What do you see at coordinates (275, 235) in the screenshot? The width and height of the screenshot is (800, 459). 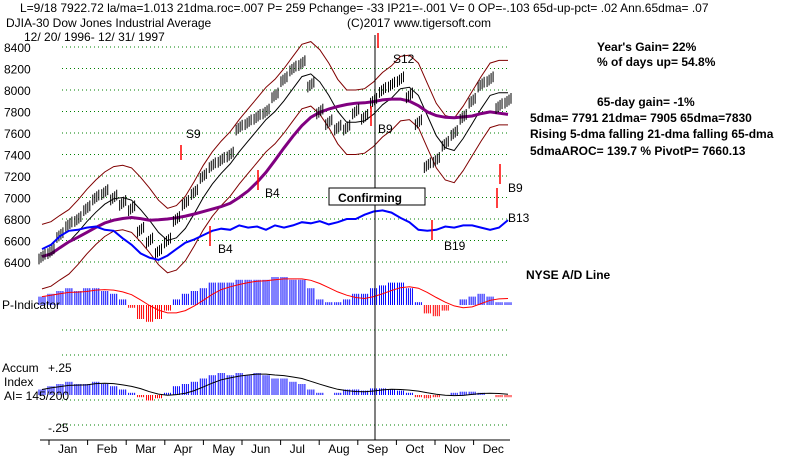 I see `ad-line` at bounding box center [275, 235].